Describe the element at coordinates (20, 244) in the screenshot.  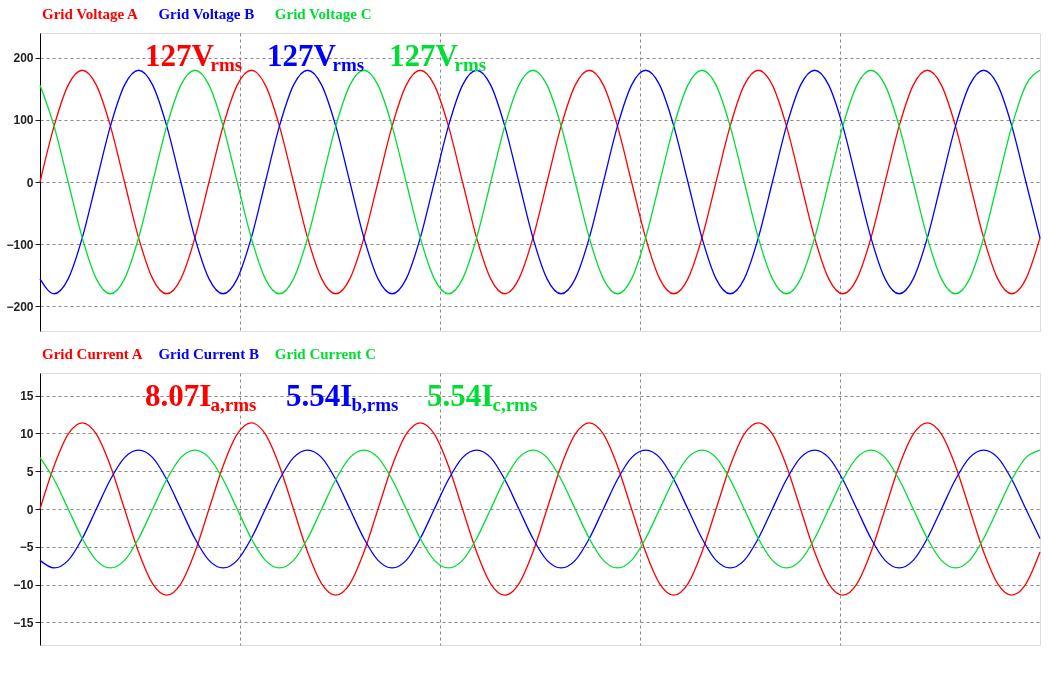
I see `y-tick-label: −100` at that location.